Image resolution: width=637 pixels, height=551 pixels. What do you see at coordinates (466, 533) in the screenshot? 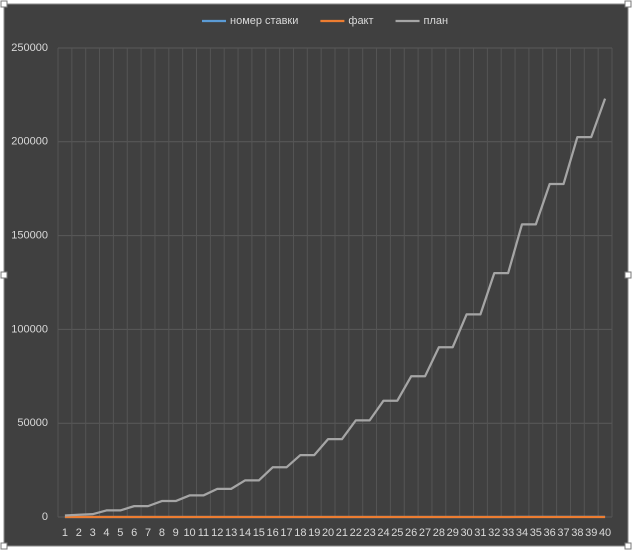
I see `x-tick-label: 30` at bounding box center [466, 533].